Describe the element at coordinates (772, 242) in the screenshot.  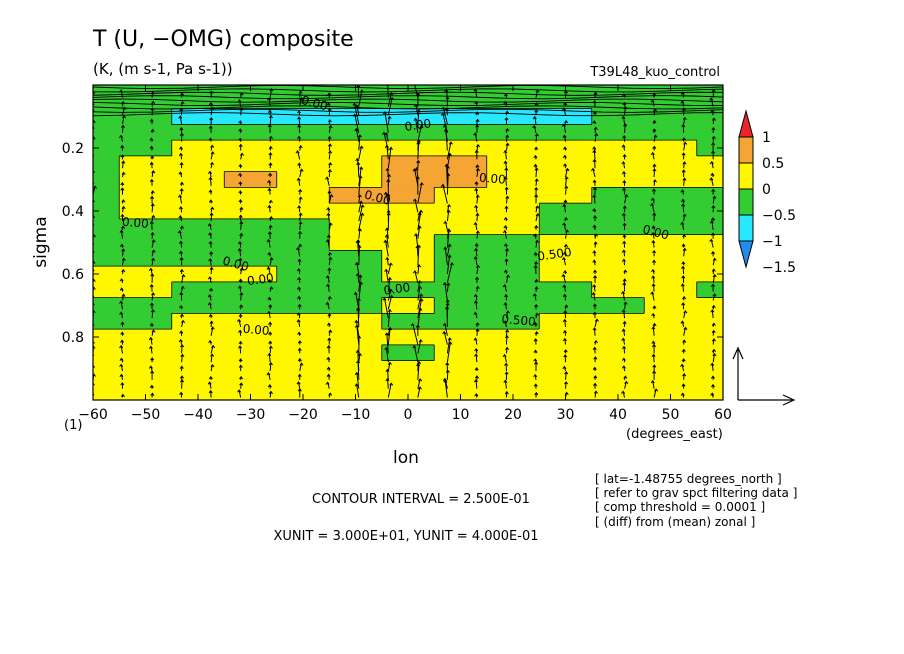
I see `colorbar-label: −1` at that location.